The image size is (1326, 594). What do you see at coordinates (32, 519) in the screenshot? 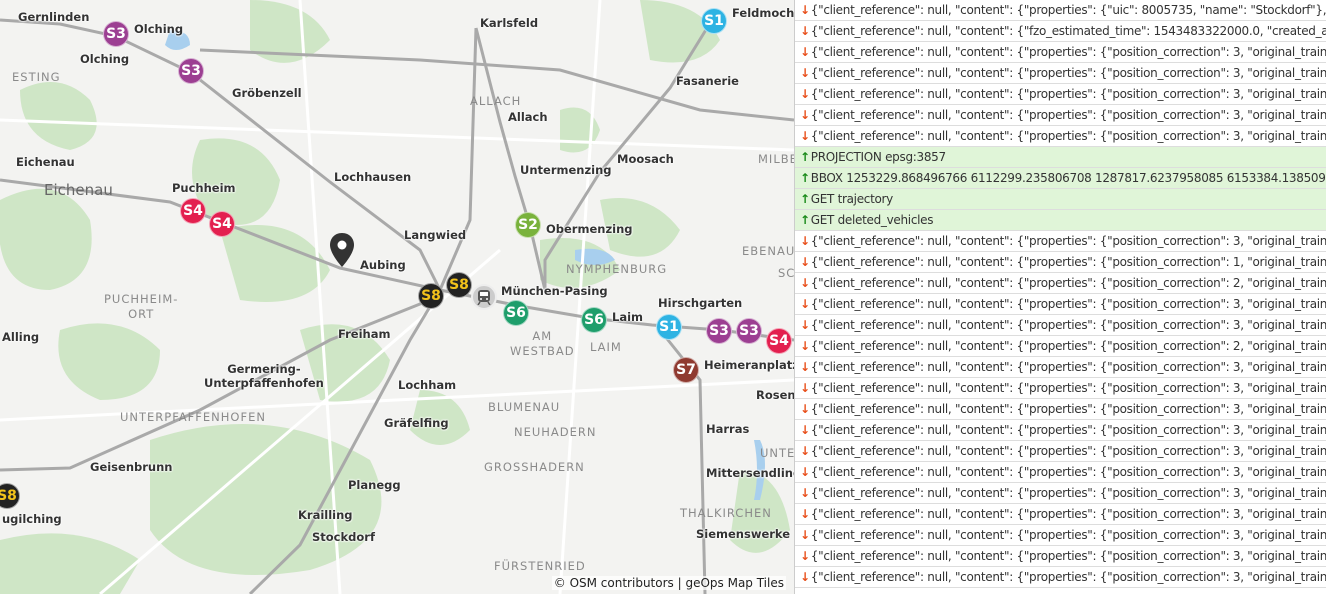
I see `place-label: ugilching` at bounding box center [32, 519].